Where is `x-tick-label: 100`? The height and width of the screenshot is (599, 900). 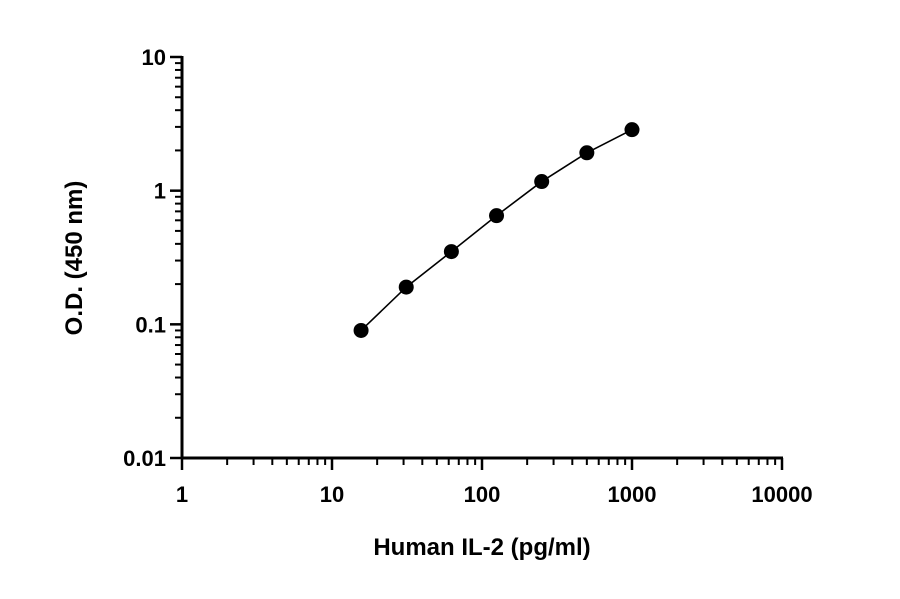
x-tick-label: 100 is located at coordinates (482, 494).